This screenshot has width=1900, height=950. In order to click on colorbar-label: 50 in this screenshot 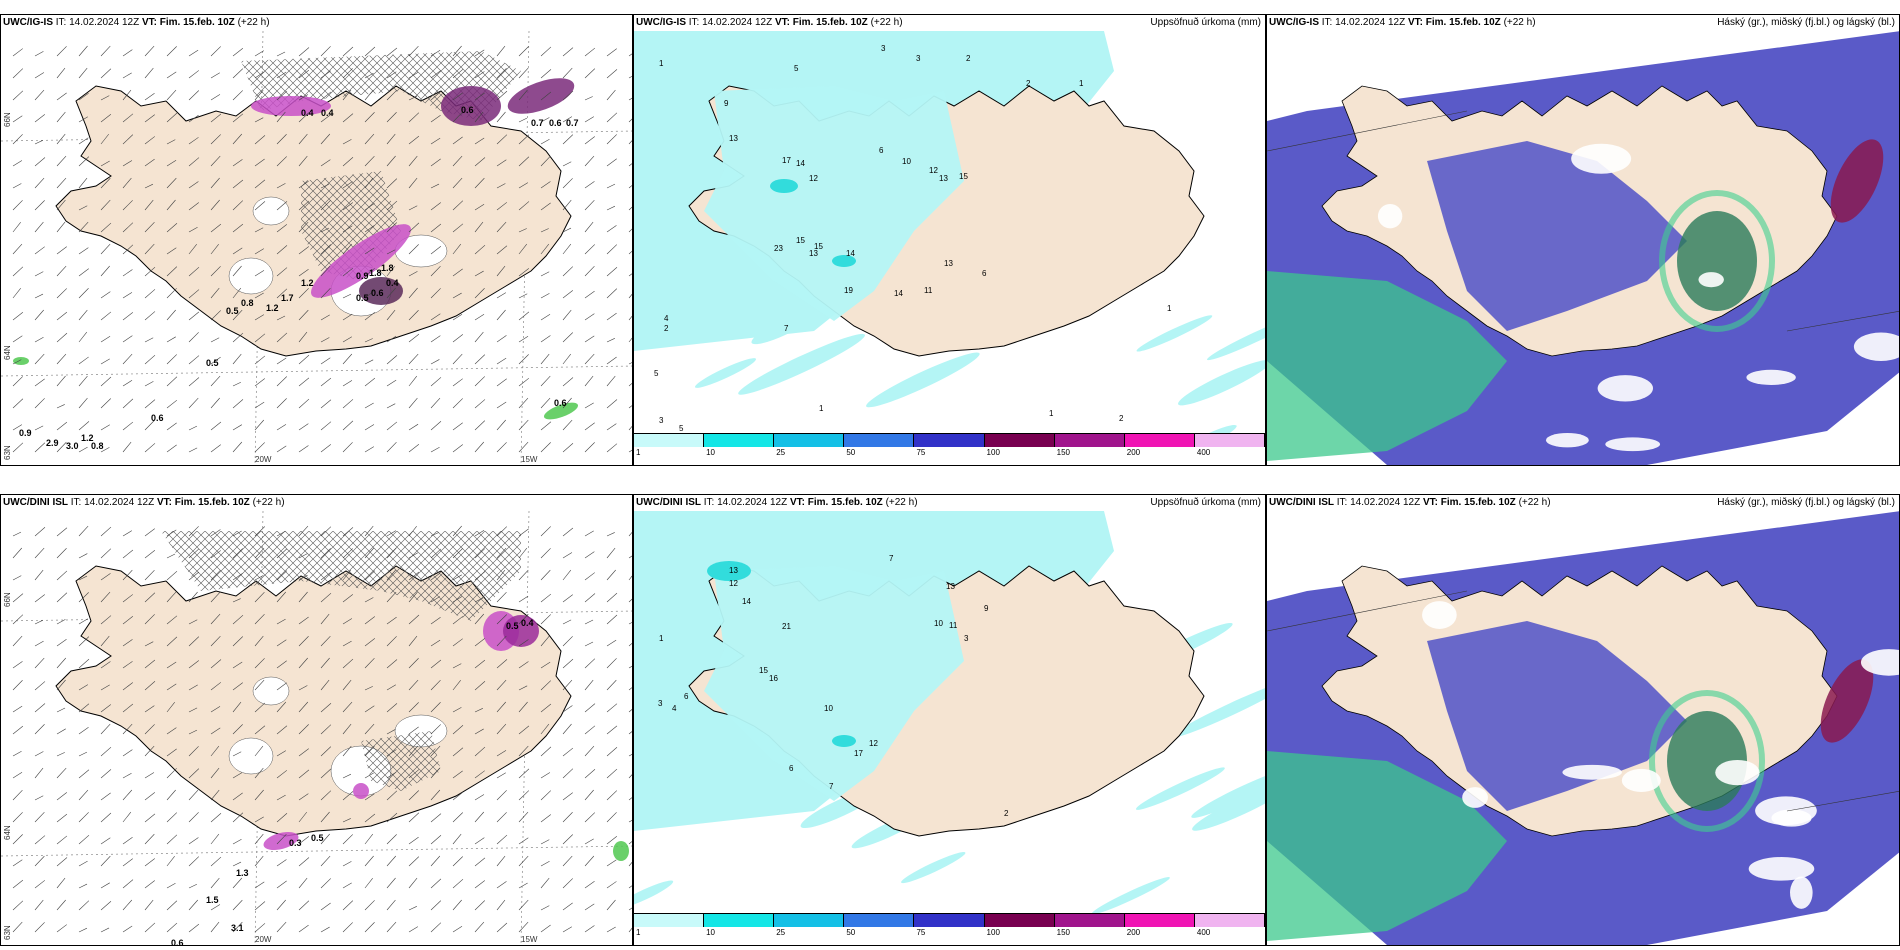, I will do `click(851, 932)`.